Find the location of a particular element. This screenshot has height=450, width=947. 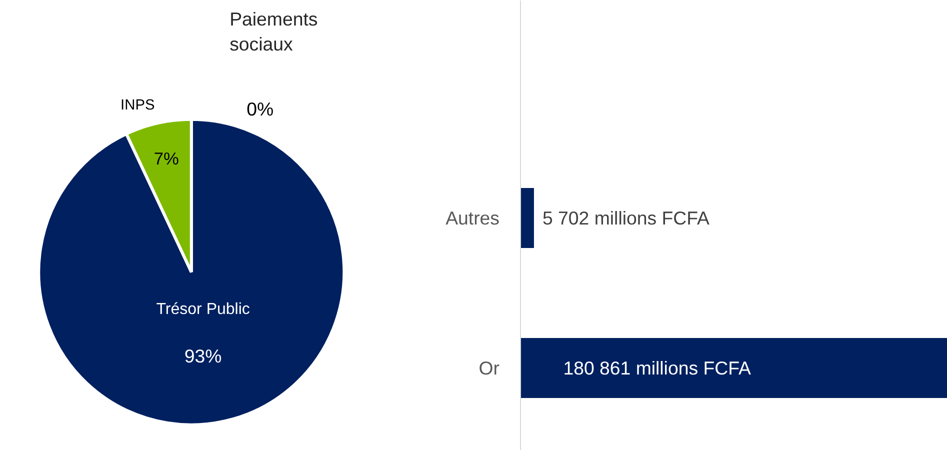

data-label: 7% is located at coordinates (166, 158).